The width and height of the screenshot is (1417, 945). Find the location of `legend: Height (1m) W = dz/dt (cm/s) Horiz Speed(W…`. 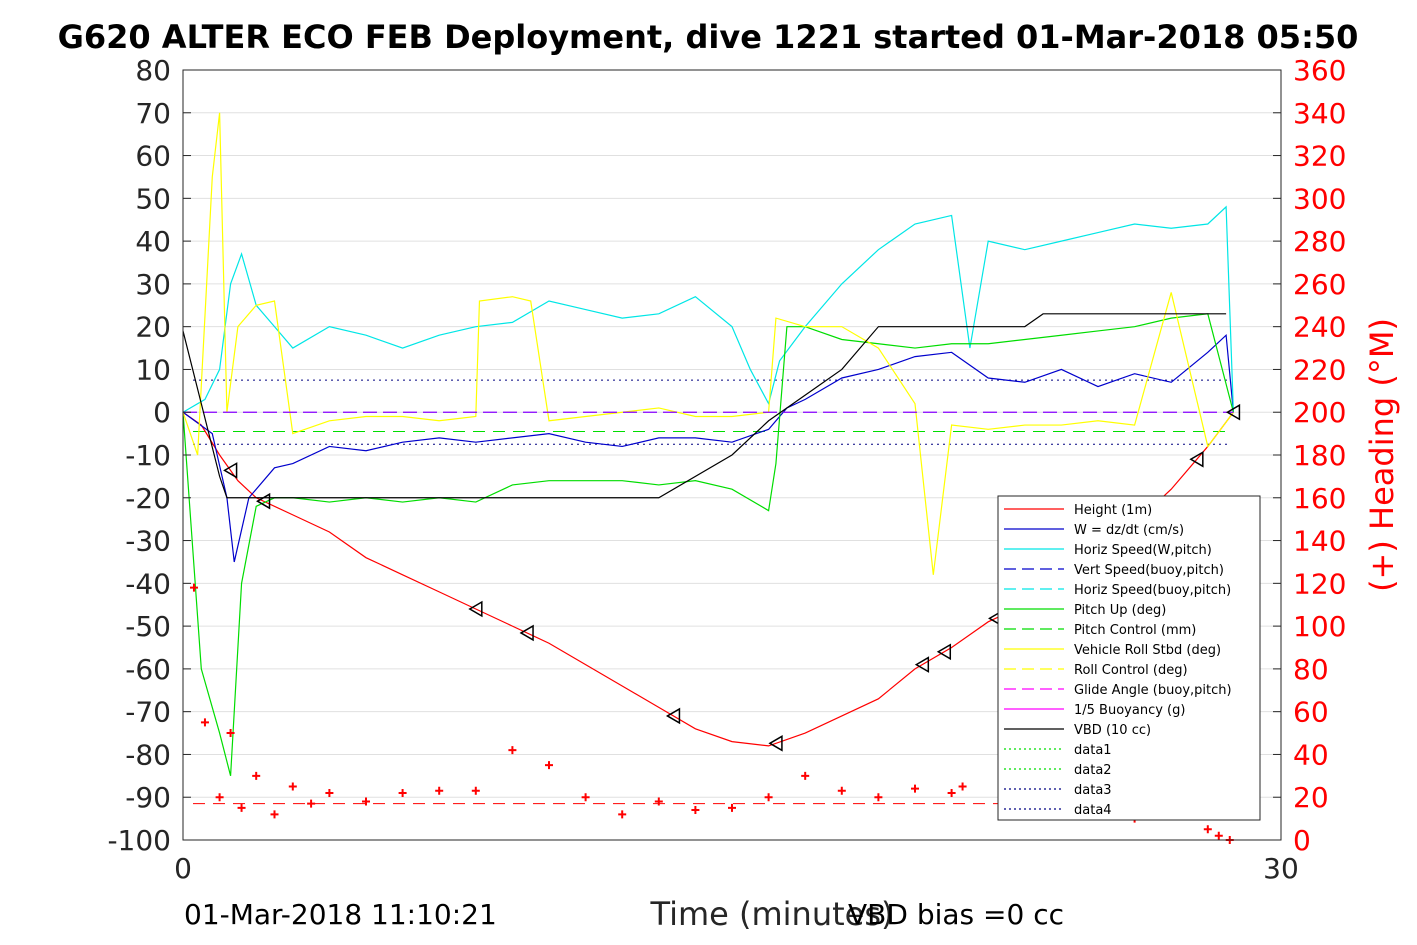

legend: Height (1m) W = dz/dt (cm/s) Horiz Speed(W… is located at coordinates (1129, 658).